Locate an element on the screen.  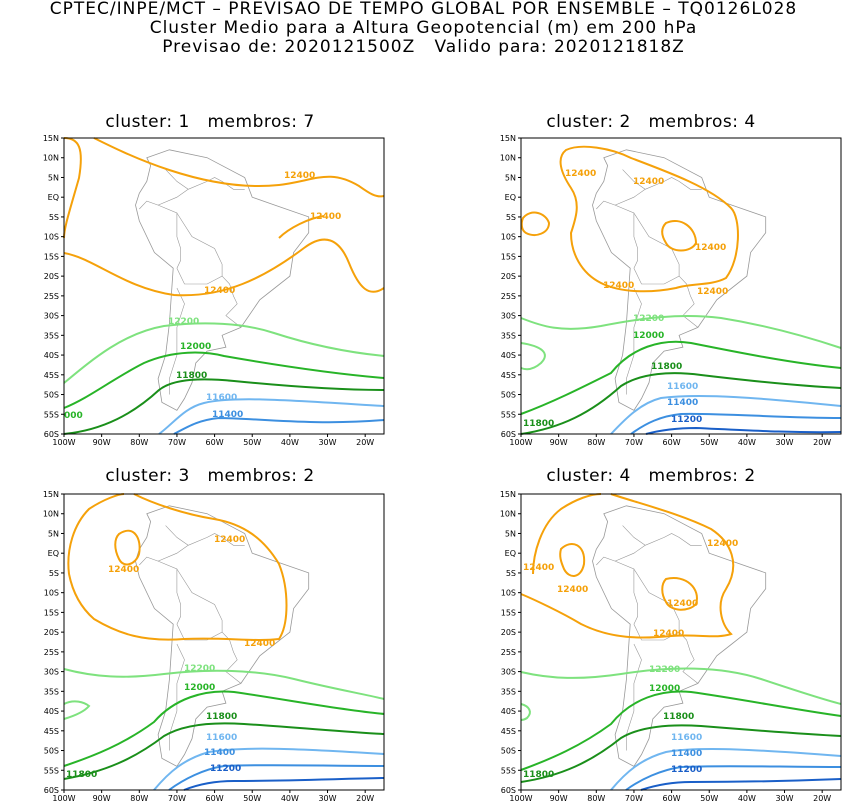
panel-title: cluster: 4 membros: 2 is located at coordinates (651, 476).